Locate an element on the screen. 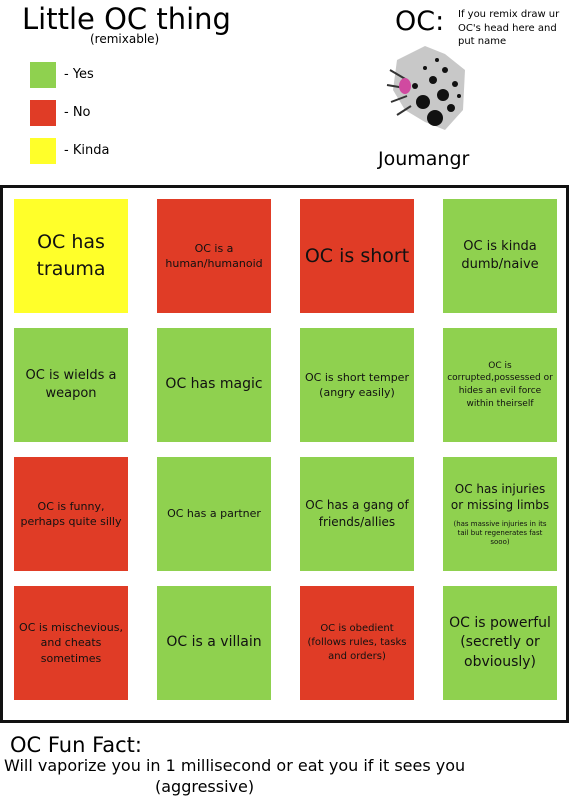 This screenshot has width=571, height=800. legend-label: - Kinda is located at coordinates (87, 150).